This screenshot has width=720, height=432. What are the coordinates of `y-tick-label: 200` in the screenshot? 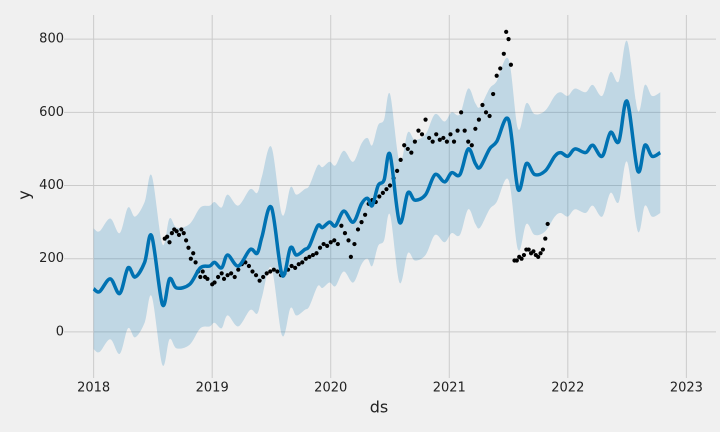 It's located at (51, 258).